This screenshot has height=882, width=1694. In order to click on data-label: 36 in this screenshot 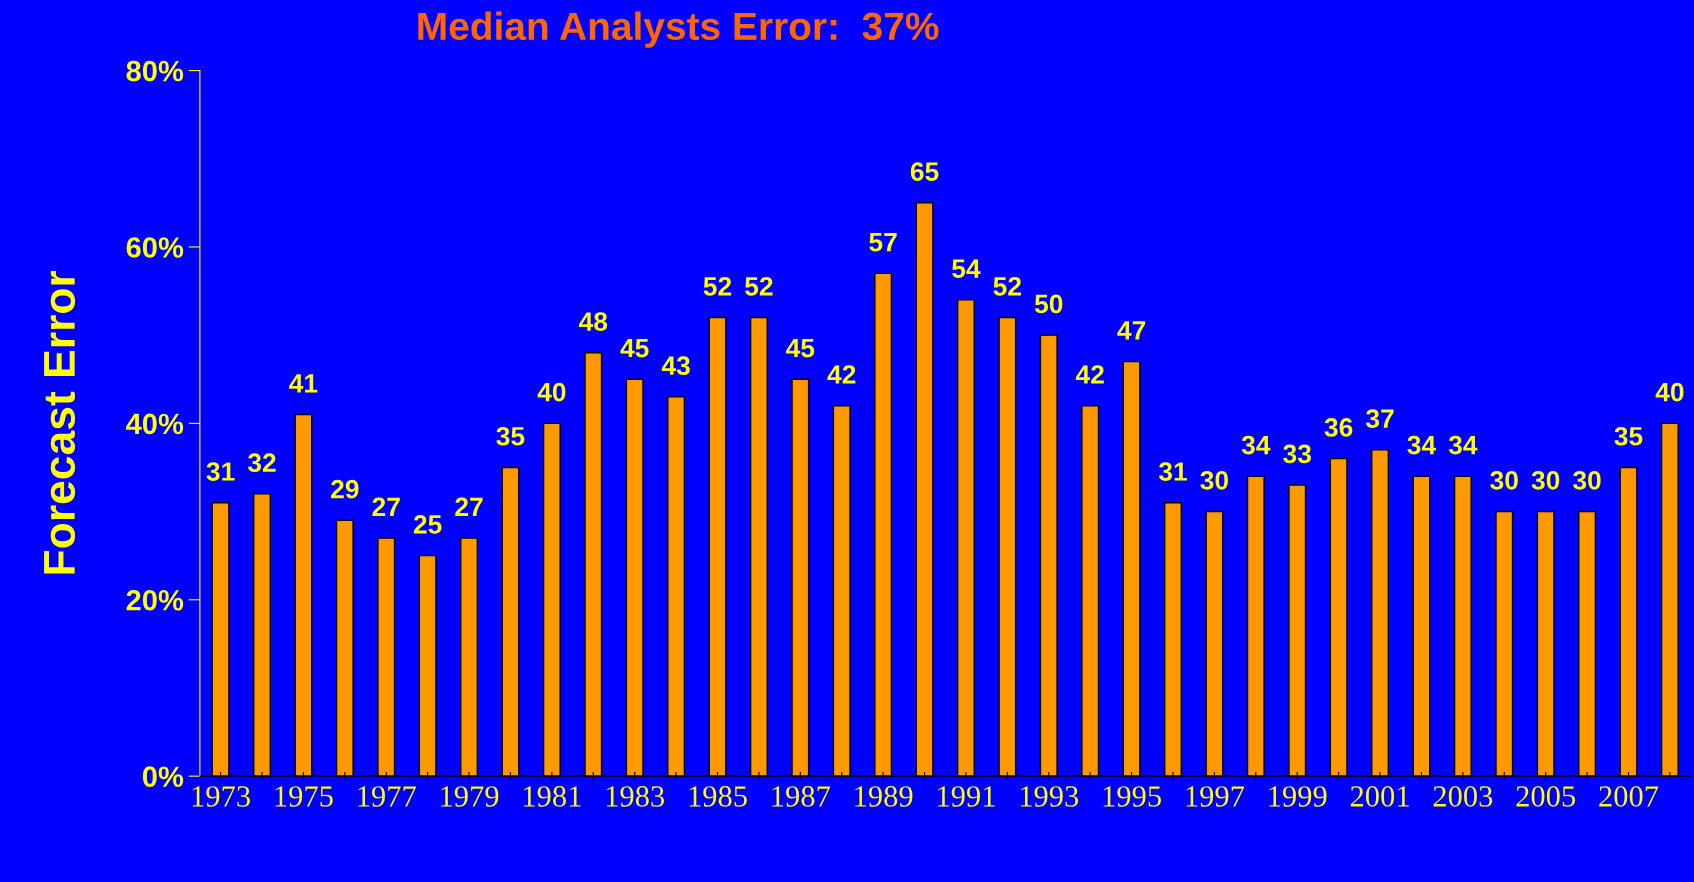, I will do `click(1338, 427)`.